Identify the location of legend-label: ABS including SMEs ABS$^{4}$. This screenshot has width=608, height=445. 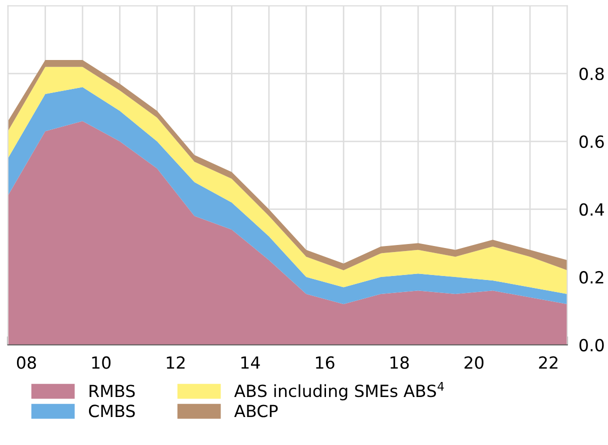
(339, 391).